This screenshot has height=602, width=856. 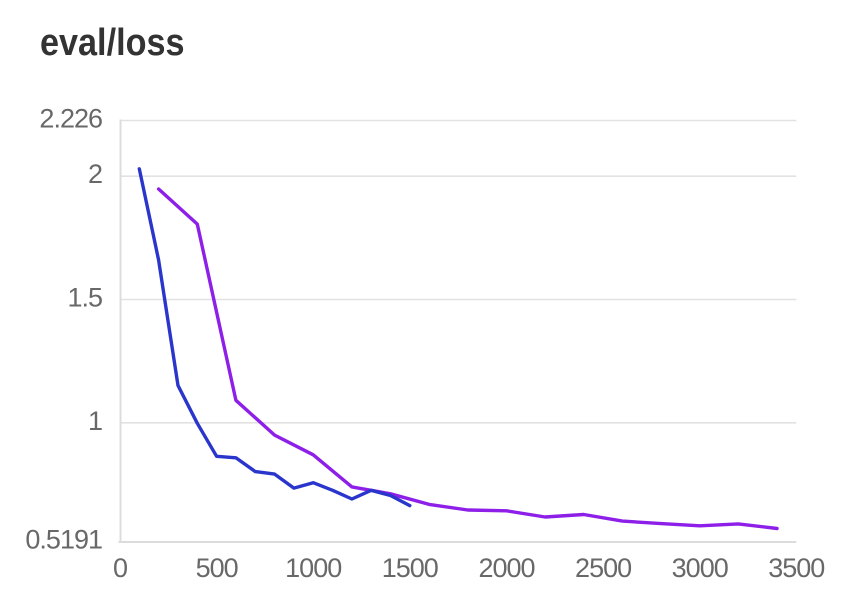 What do you see at coordinates (63, 539) in the screenshot?
I see `svg-text: 0.5191` at bounding box center [63, 539].